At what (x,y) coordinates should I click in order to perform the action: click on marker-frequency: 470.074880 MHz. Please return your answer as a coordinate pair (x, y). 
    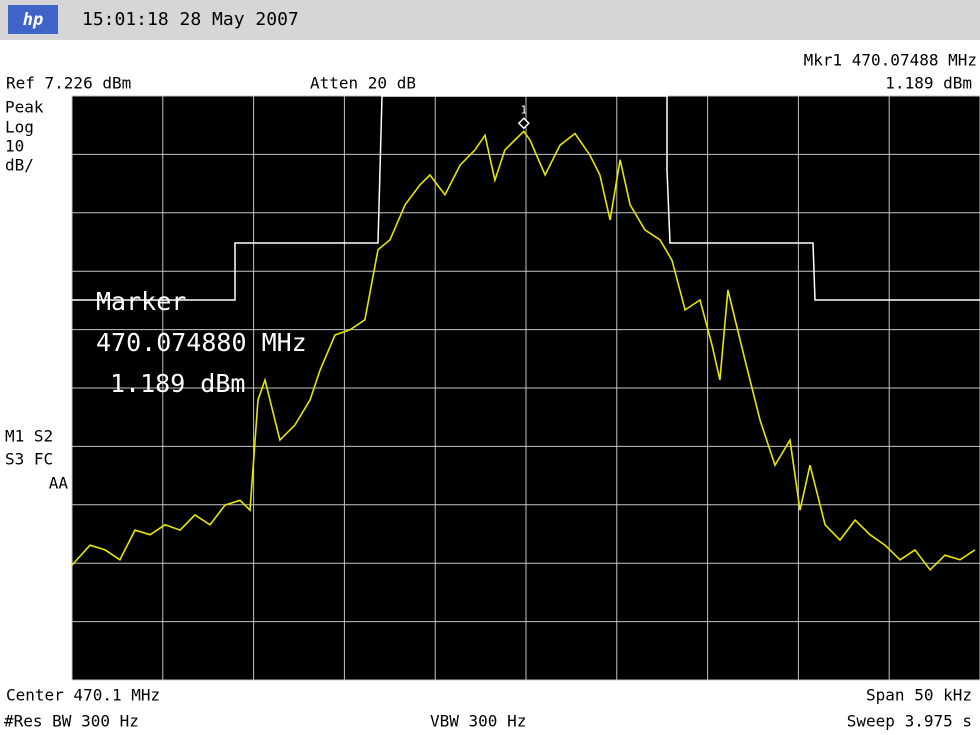
    Looking at the image, I should click on (201, 342).